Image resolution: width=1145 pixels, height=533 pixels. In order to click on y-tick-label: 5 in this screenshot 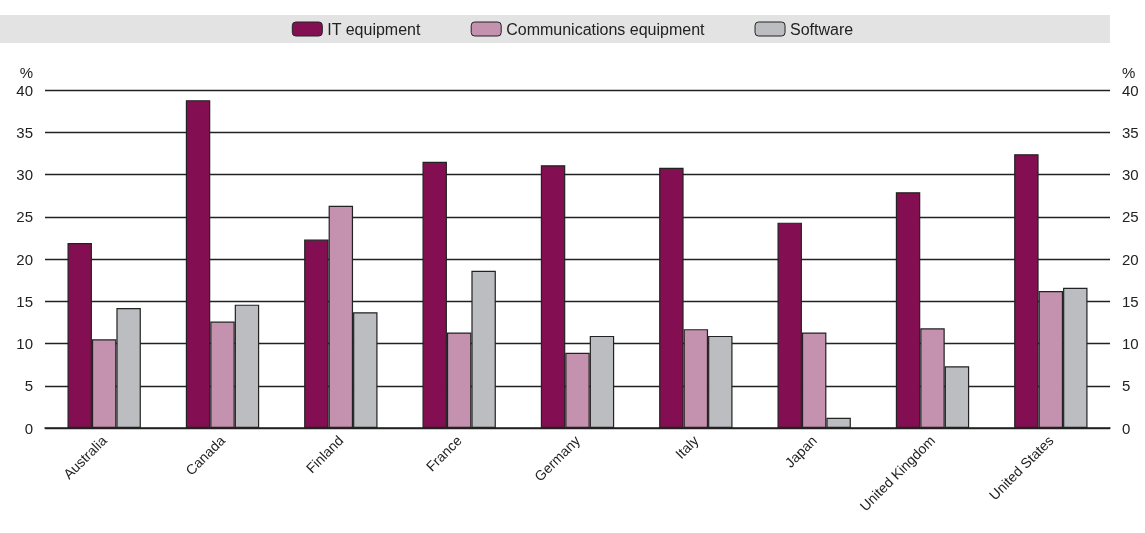, I will do `click(28, 386)`.